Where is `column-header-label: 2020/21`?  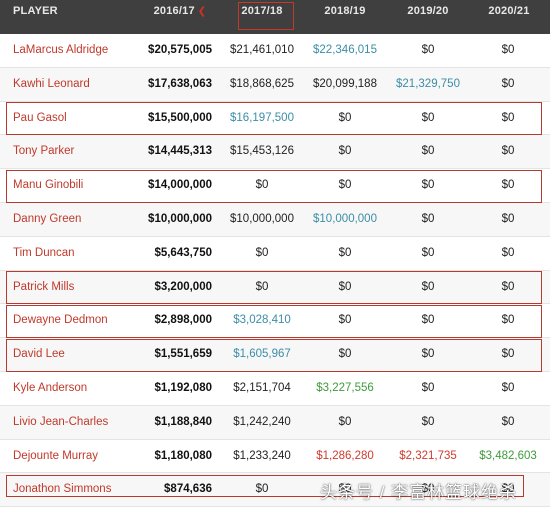 column-header-label: 2020/21 is located at coordinates (509, 11).